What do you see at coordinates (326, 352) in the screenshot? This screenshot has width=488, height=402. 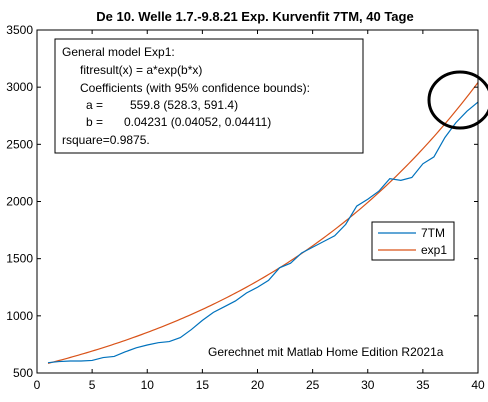 I see `credit-note: Gerechnet mit Matlab Home Edition R2021a` at bounding box center [326, 352].